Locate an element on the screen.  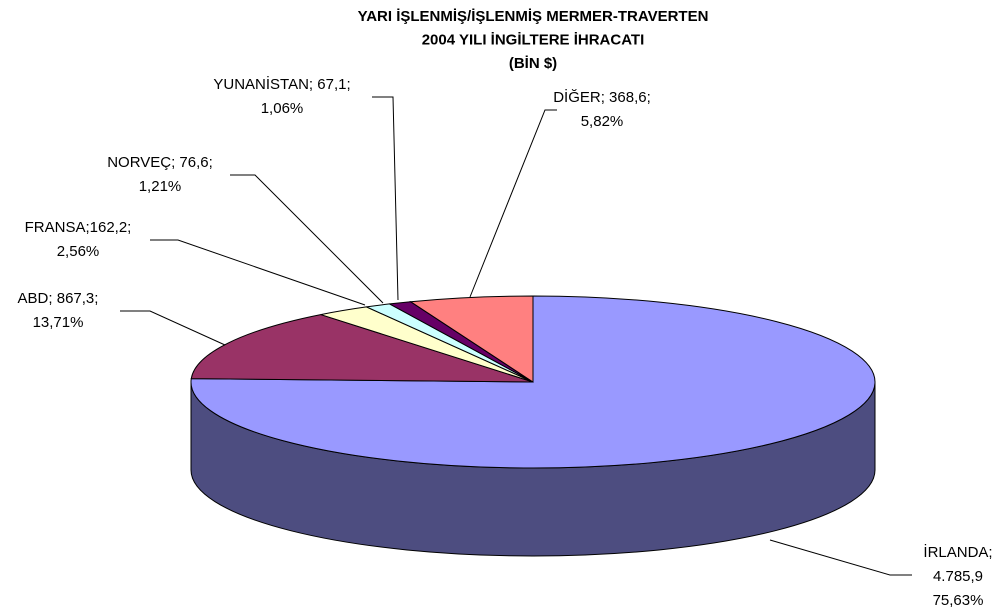
data-label: ABD; 867,3; is located at coordinates (58, 298).